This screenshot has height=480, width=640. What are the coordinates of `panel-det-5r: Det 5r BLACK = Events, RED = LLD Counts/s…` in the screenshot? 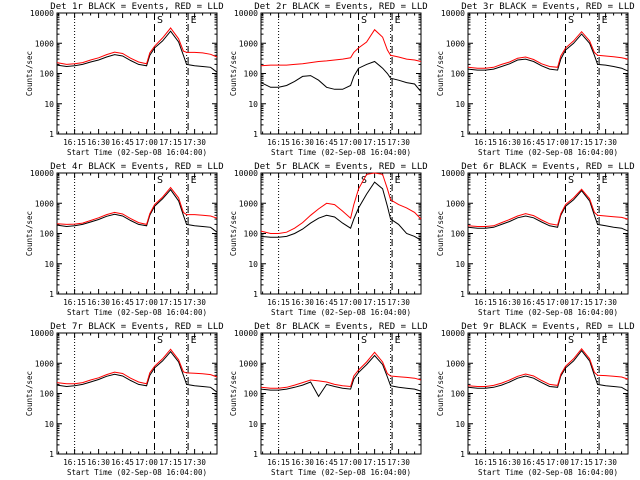 It's located at (328, 239).